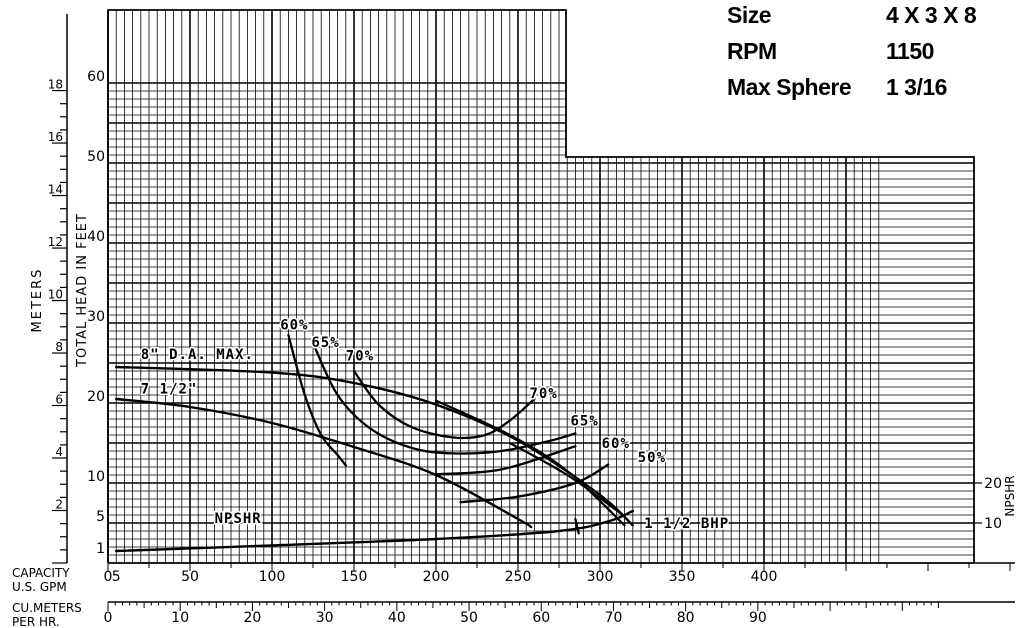 The image size is (1017, 628). What do you see at coordinates (614, 618) in the screenshot?
I see `cum-tick-label: 70` at bounding box center [614, 618].